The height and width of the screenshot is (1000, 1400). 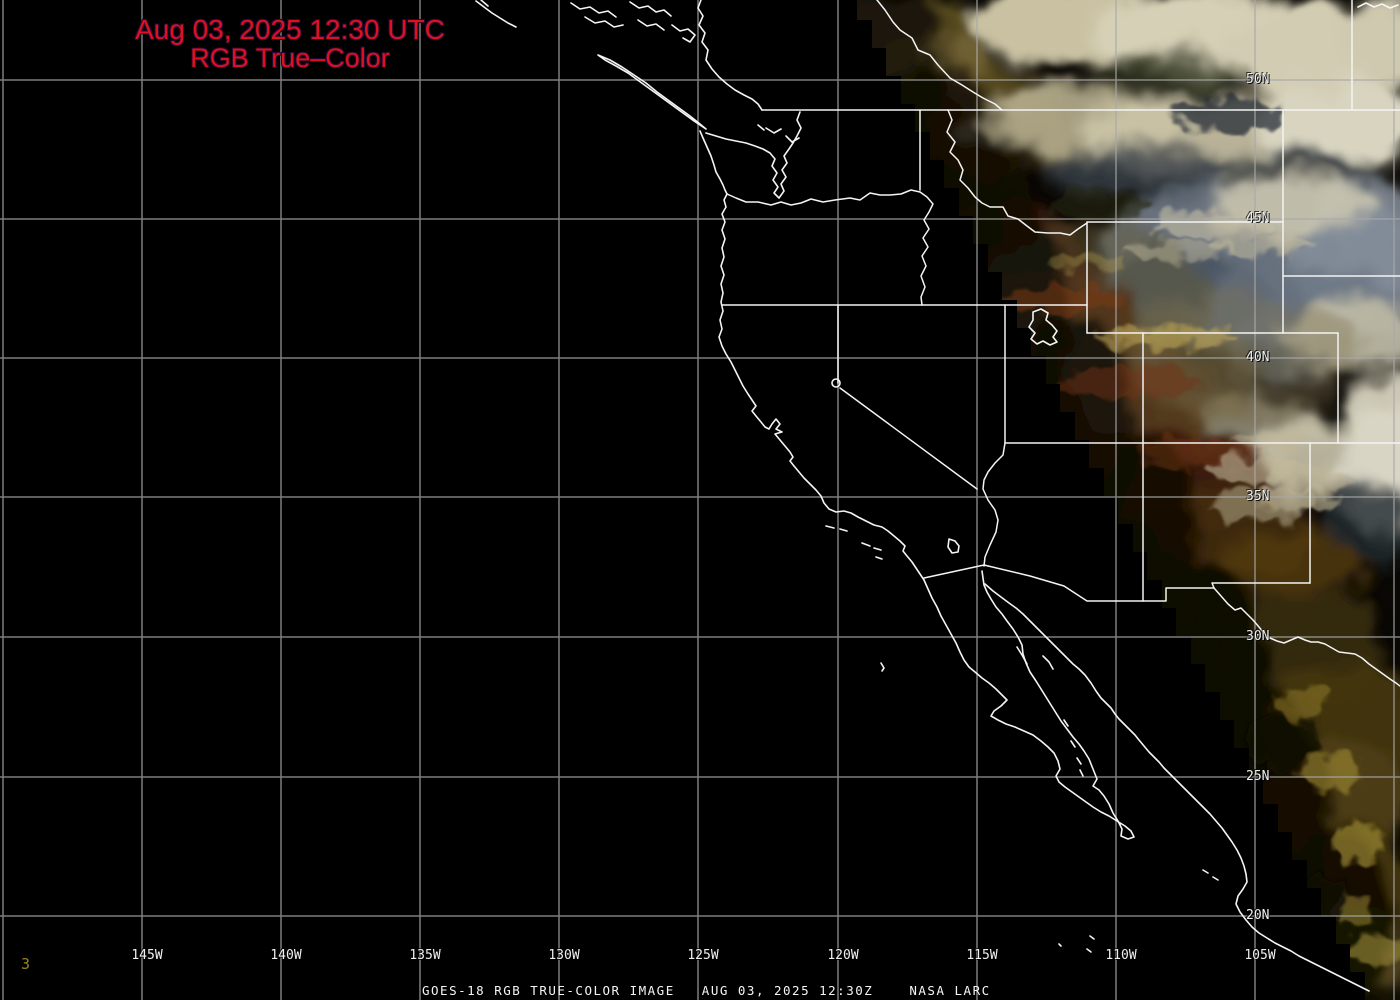 What do you see at coordinates (1260, 955) in the screenshot?
I see `lon-label-105w: 105W` at bounding box center [1260, 955].